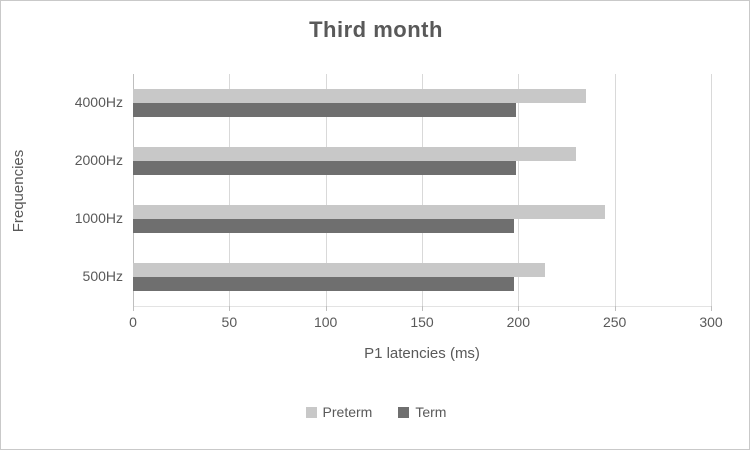 Image resolution: width=750 pixels, height=450 pixels. What do you see at coordinates (98, 102) in the screenshot?
I see `category-label-4000Hz: 4000Hz` at bounding box center [98, 102].